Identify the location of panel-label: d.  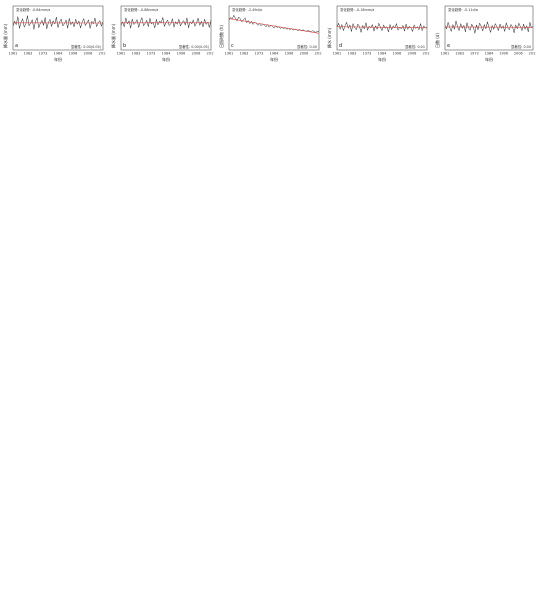
(341, 46).